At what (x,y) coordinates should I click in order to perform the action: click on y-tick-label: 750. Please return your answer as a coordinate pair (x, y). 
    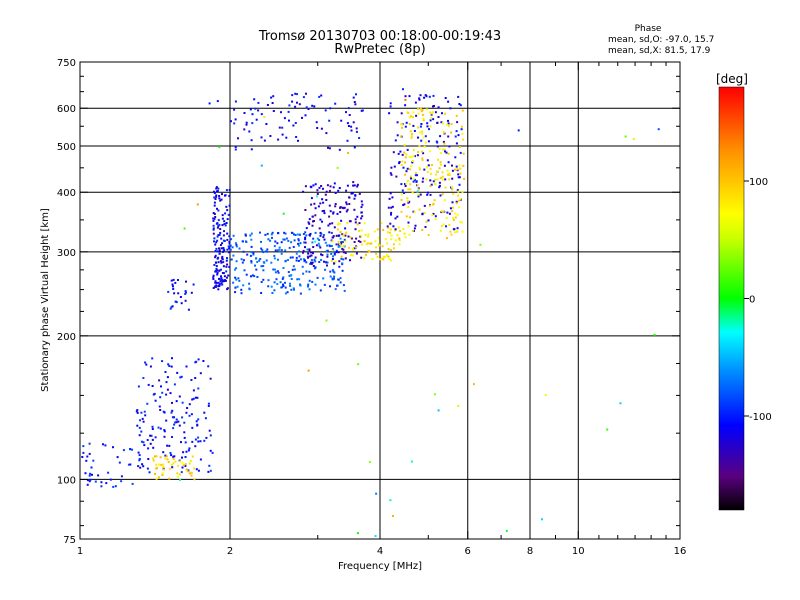
    Looking at the image, I should click on (66, 63).